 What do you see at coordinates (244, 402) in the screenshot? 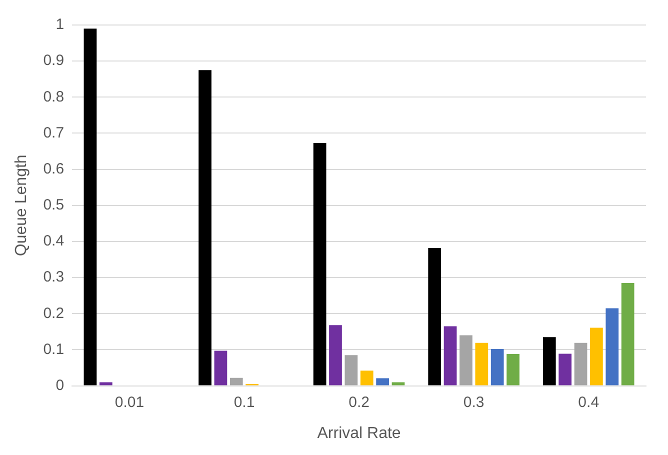
I see `x-tick-label: 0.1` at bounding box center [244, 402].